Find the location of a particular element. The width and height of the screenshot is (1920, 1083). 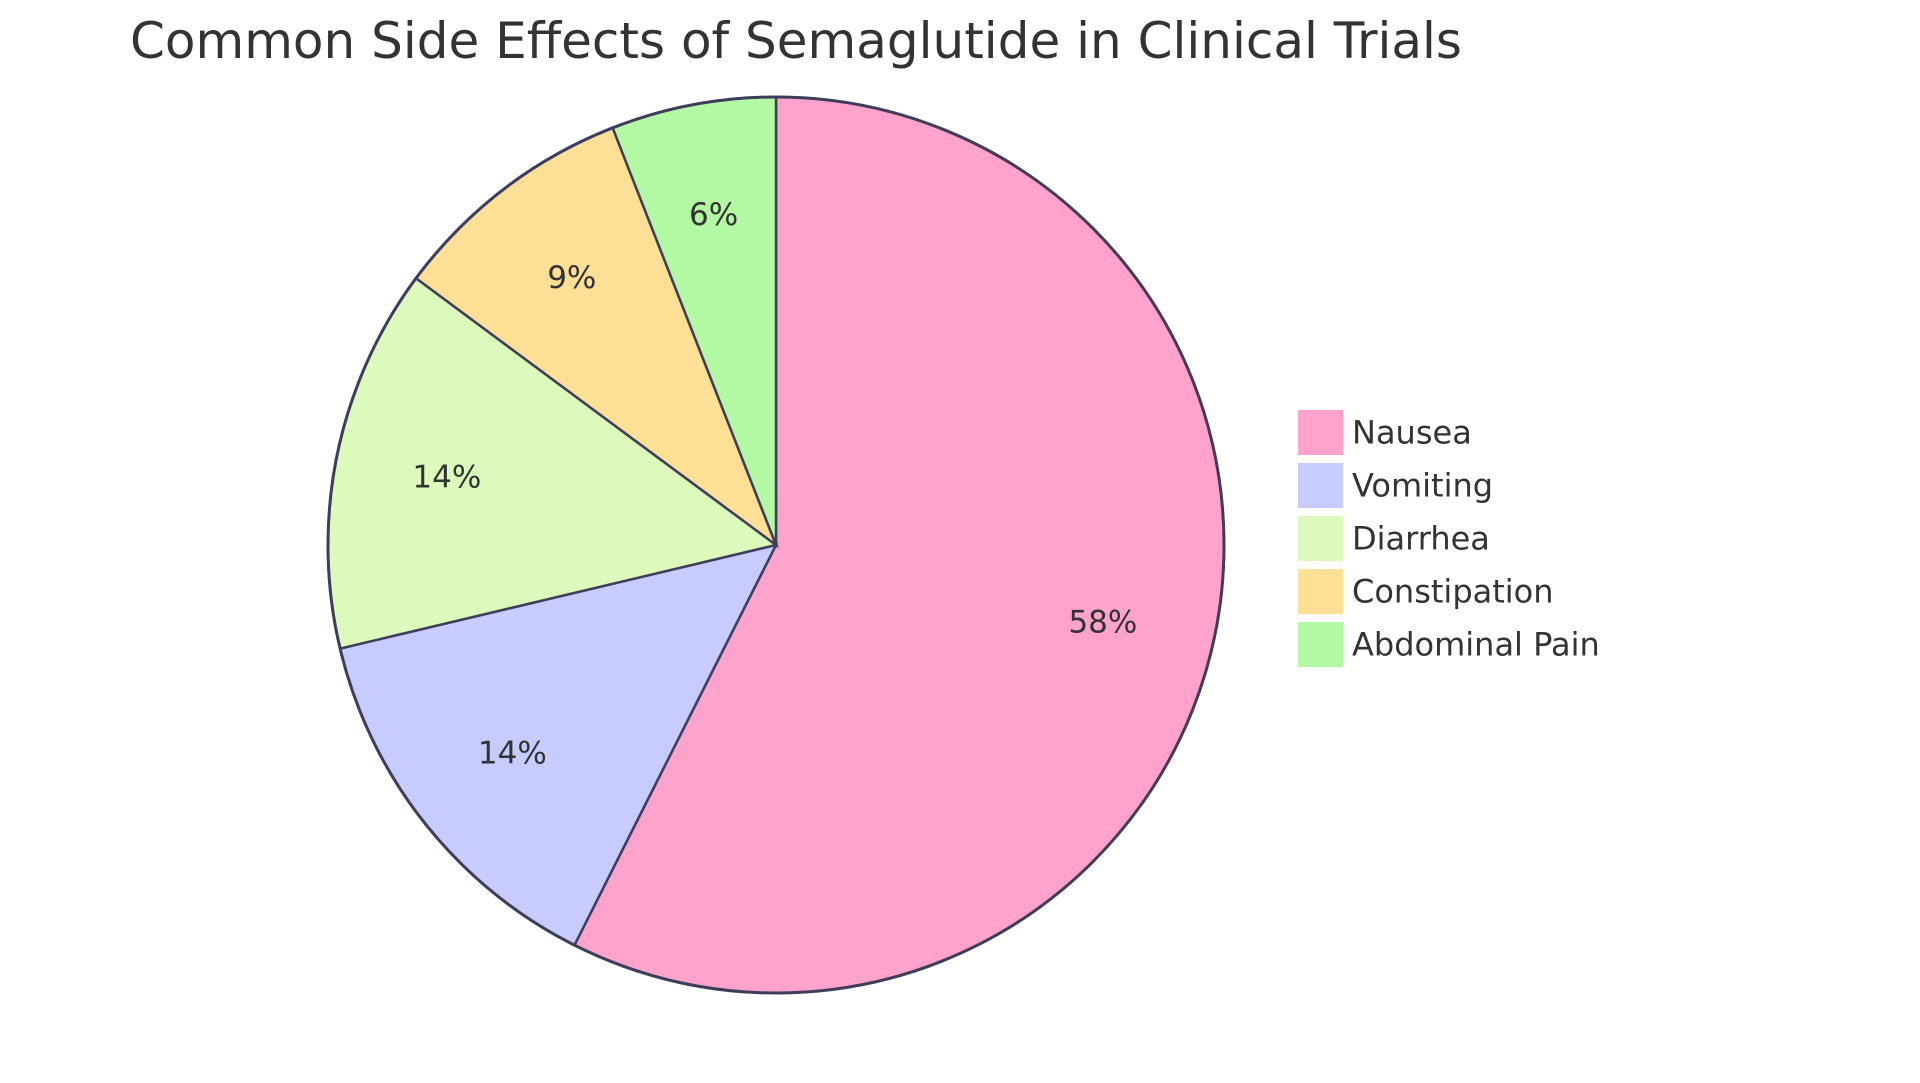

legend-label-nausea: Nausea is located at coordinates (1412, 433).